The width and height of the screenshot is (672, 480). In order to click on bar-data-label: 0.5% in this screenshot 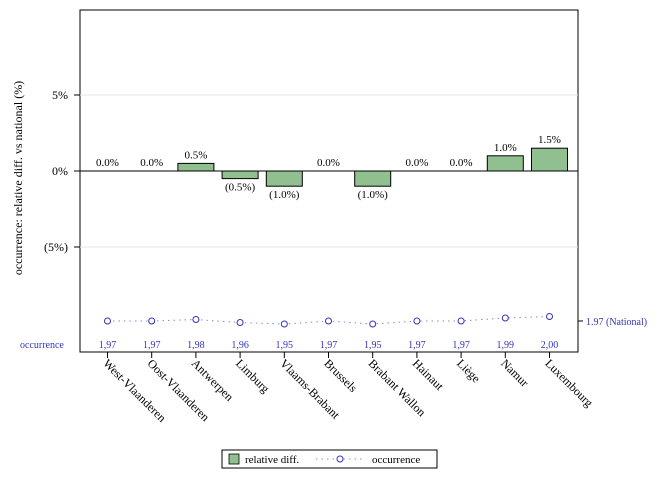, I will do `click(195, 155)`.